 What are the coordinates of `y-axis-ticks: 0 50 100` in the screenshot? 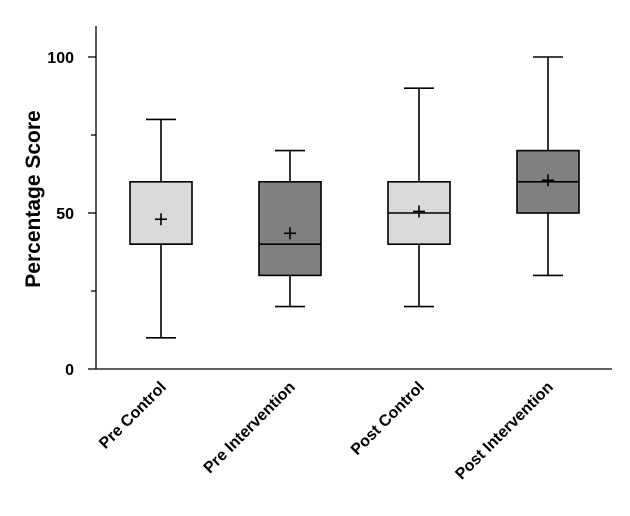 It's located at (71, 214).